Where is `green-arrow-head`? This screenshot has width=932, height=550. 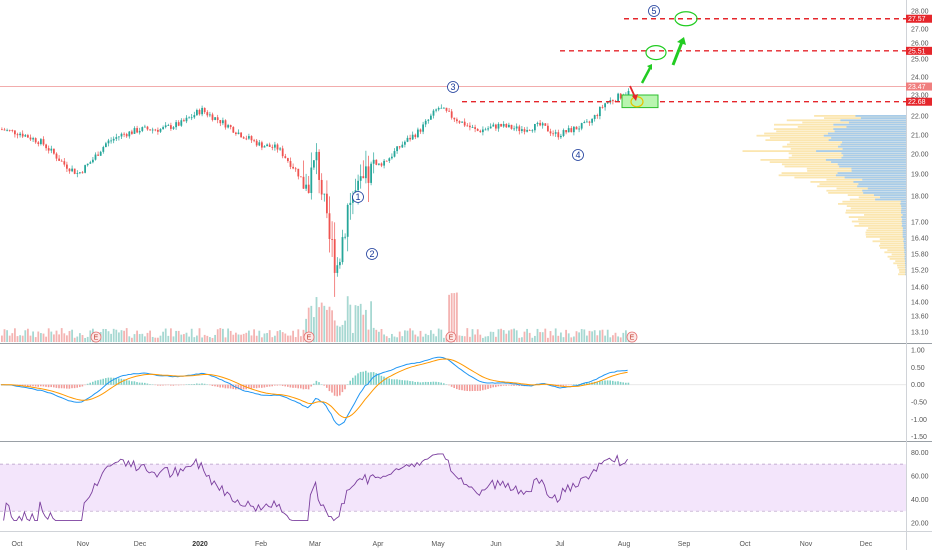 green-arrow-head is located at coordinates (649, 67).